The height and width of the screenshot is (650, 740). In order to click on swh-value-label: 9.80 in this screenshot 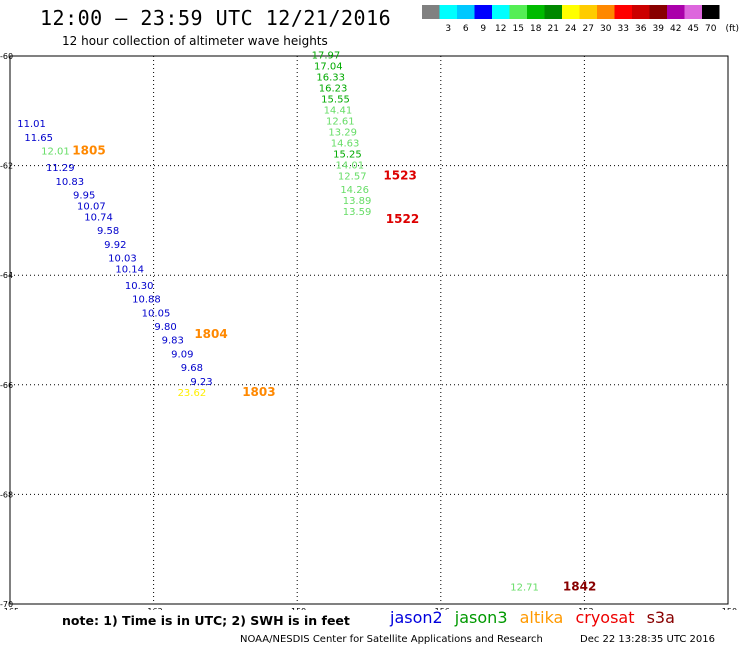, I will do `click(165, 327)`.